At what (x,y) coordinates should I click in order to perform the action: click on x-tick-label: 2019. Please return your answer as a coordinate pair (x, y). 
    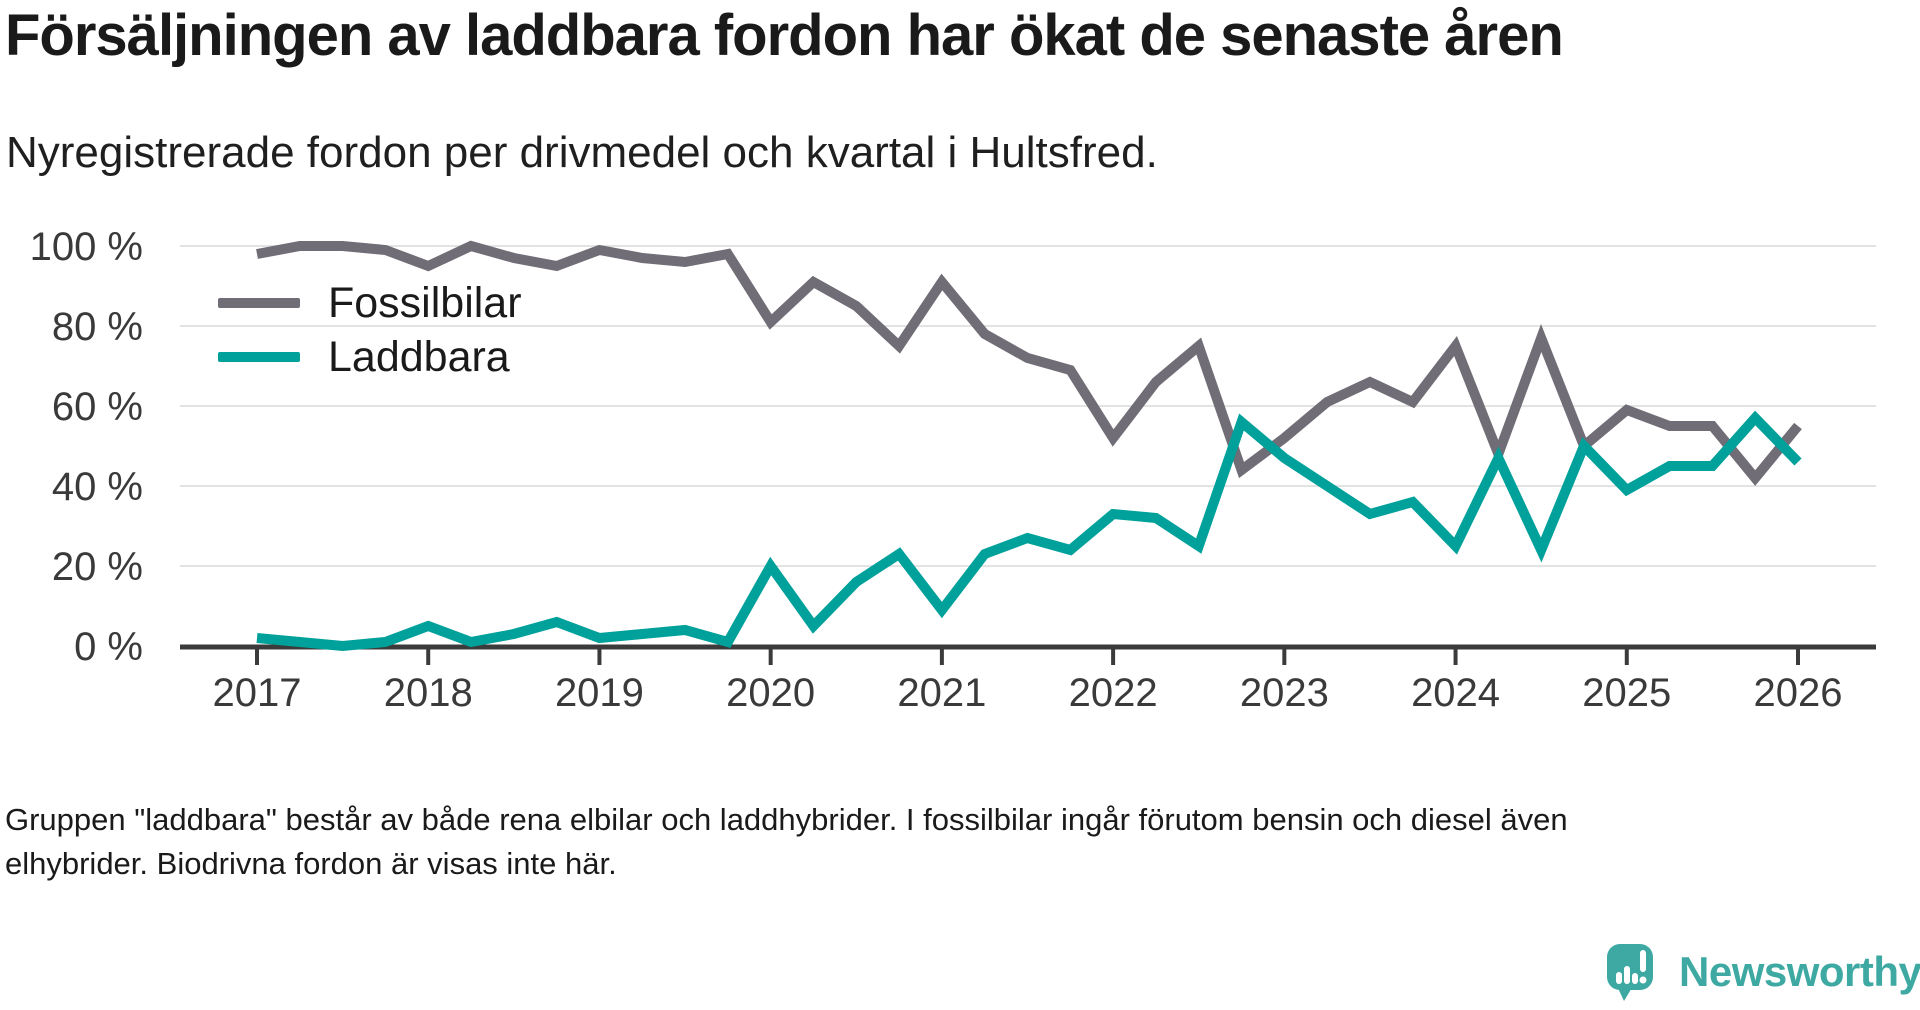
    Looking at the image, I should click on (599, 693).